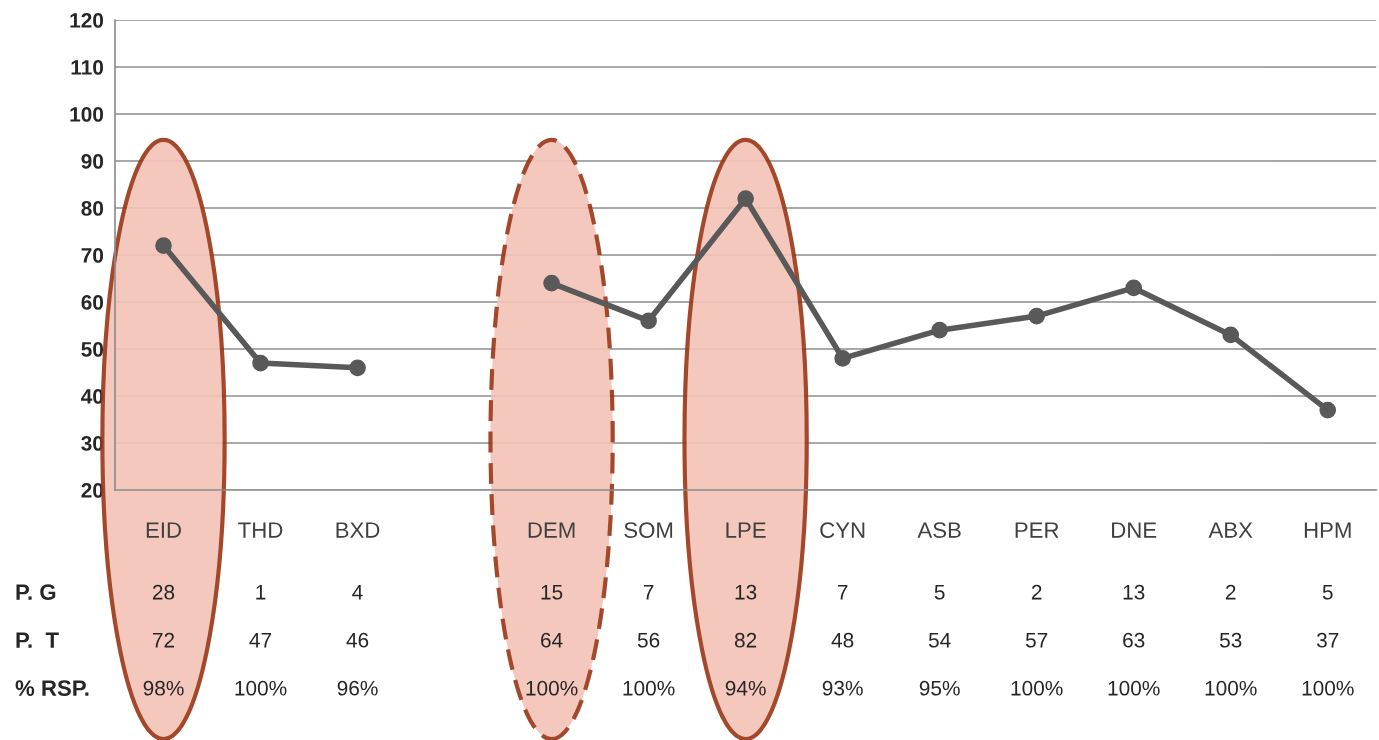 The image size is (1379, 740). Describe the element at coordinates (842, 530) in the screenshot. I see `x-tick-label: CYN` at that location.